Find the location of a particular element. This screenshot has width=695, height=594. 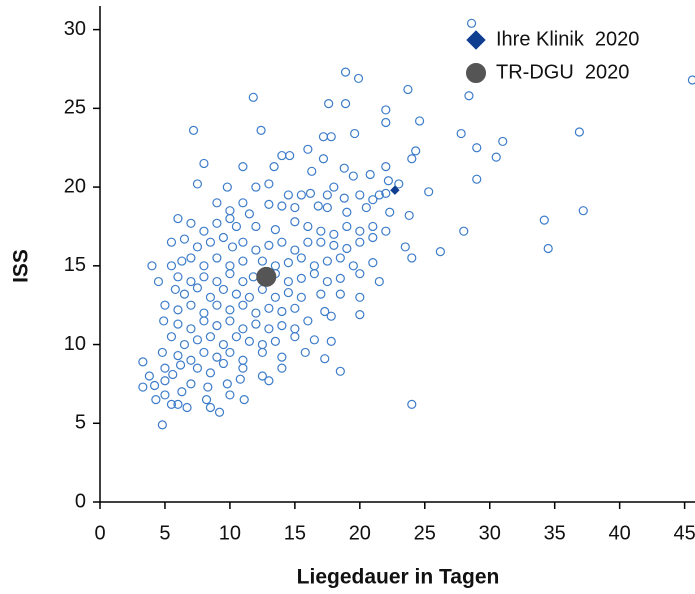

x-tick-label: 15 is located at coordinates (295, 533).